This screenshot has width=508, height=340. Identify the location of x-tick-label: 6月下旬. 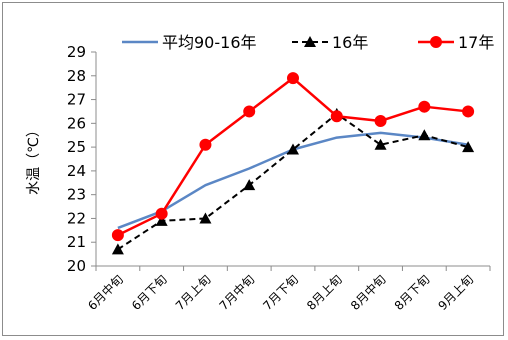
(149, 292).